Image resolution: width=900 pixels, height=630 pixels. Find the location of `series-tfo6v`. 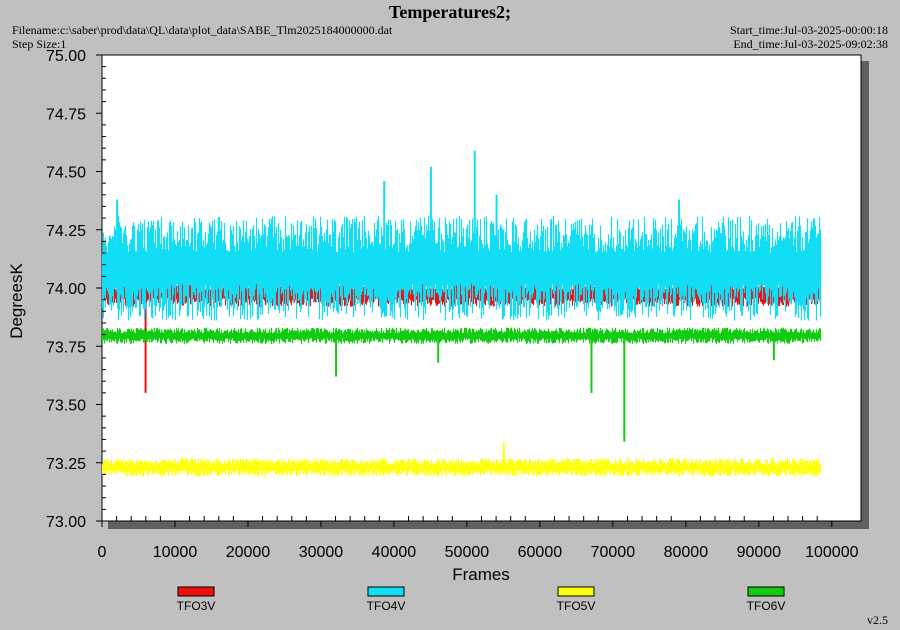

series-tfo6v is located at coordinates (461, 384).